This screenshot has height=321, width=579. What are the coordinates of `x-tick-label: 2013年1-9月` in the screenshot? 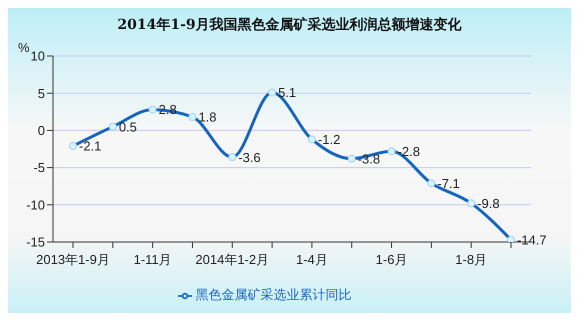 It's located at (73, 259).